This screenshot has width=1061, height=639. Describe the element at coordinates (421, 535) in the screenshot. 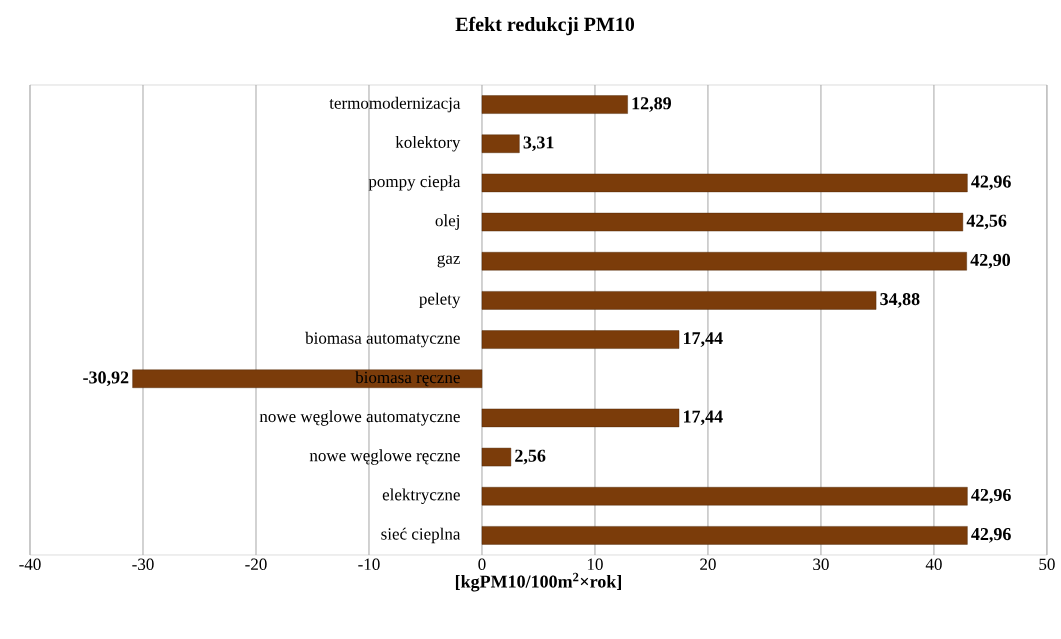

I see `y-tick-label: sieć cieplna` at that location.